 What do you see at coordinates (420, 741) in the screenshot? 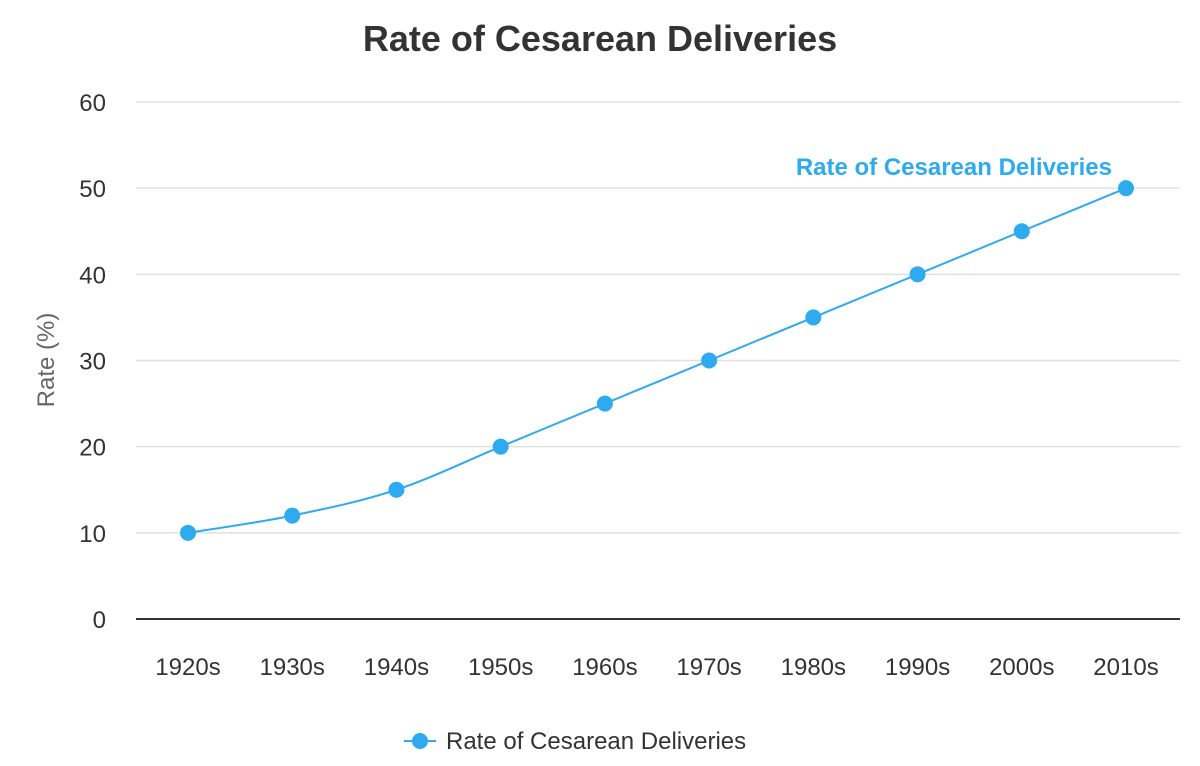
I see `legend-dot-marker` at bounding box center [420, 741].